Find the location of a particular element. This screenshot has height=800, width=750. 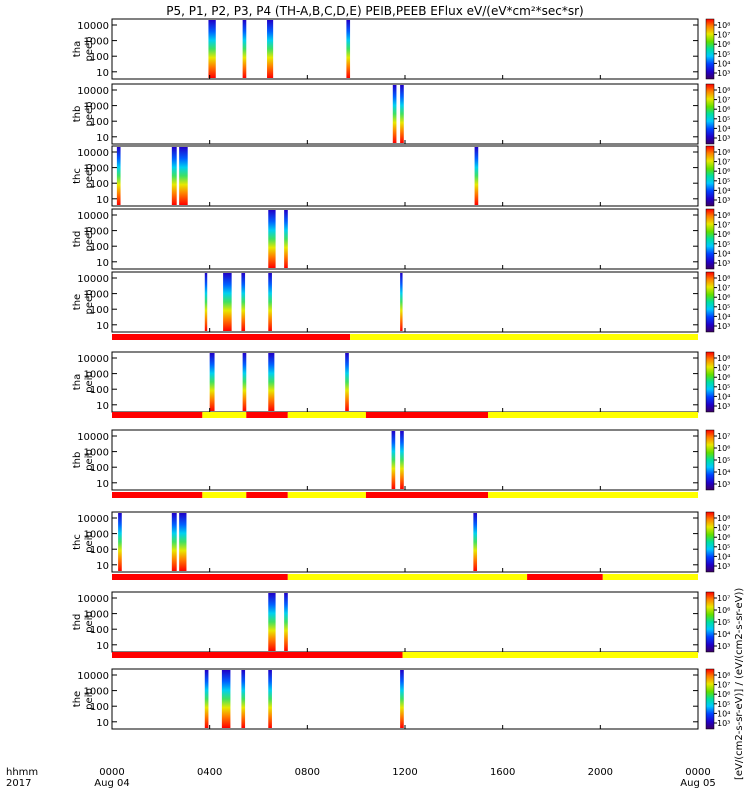

x-tick-label: 0000 is located at coordinates (111, 772).